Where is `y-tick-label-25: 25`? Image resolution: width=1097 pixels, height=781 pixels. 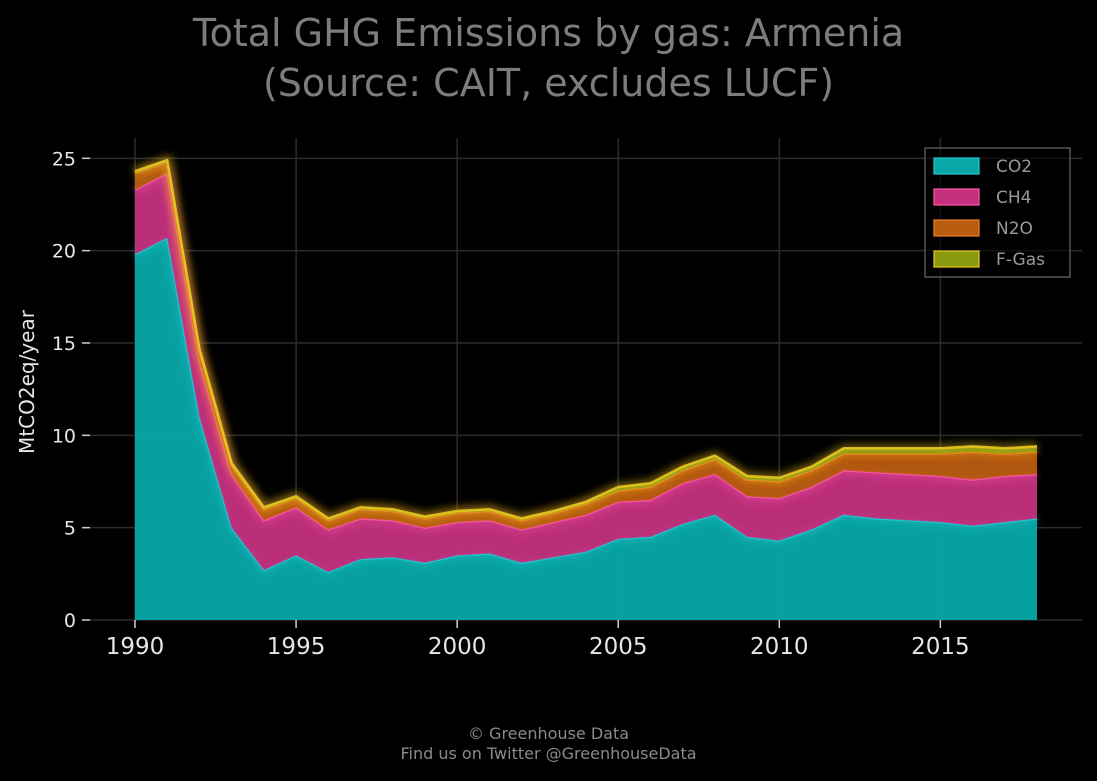 y-tick-label-25: 25 is located at coordinates (64, 159).